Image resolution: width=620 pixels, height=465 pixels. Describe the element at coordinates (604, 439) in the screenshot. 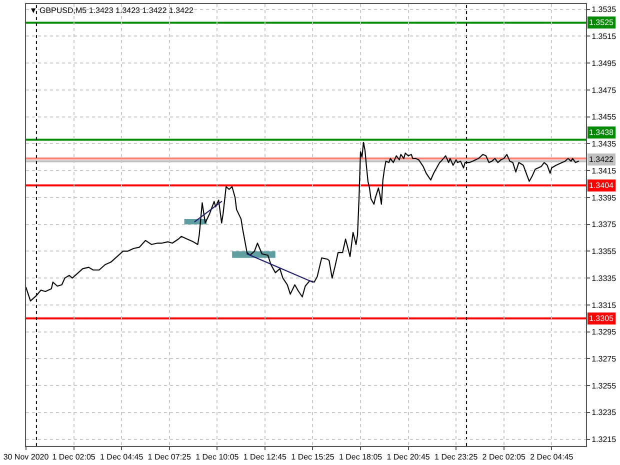

I see `y-tick-label: 1.3215` at that location.